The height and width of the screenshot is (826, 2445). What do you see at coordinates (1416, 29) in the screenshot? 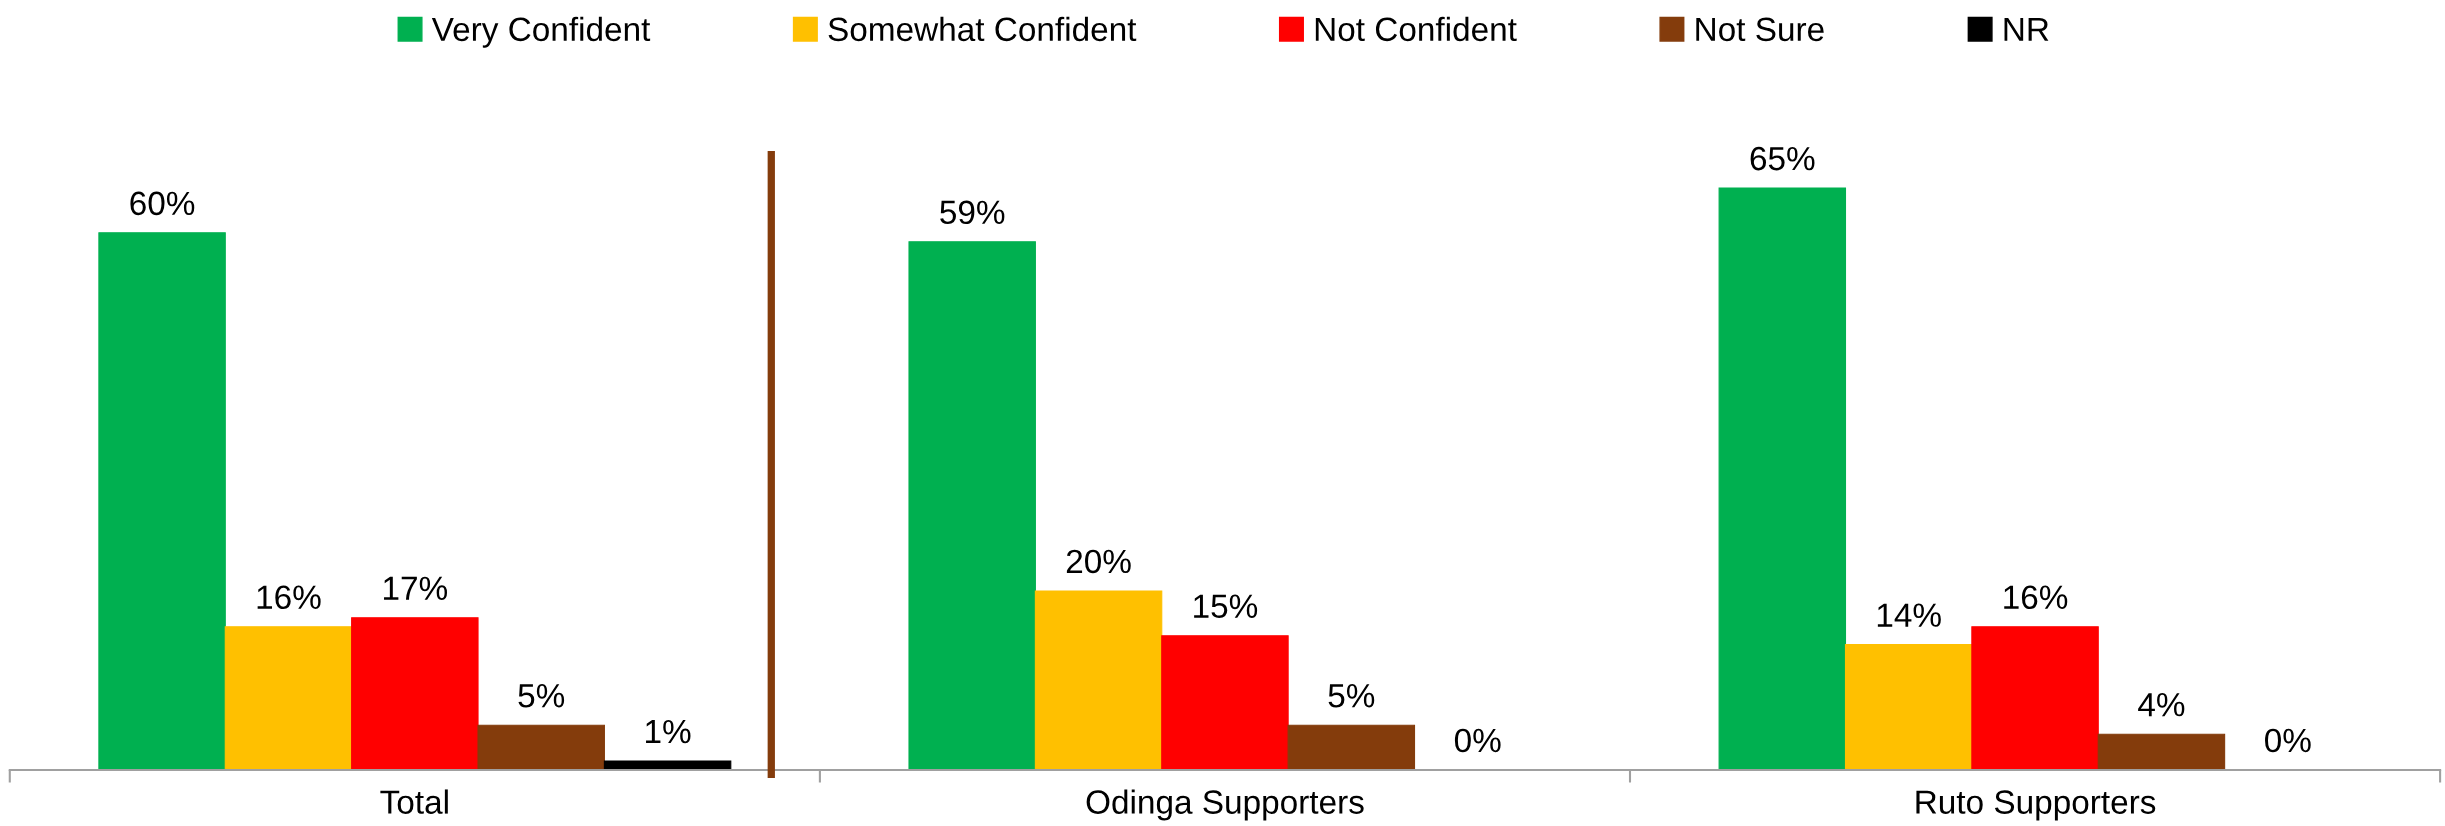
I see `legend-label: Not Confident` at bounding box center [1416, 29].